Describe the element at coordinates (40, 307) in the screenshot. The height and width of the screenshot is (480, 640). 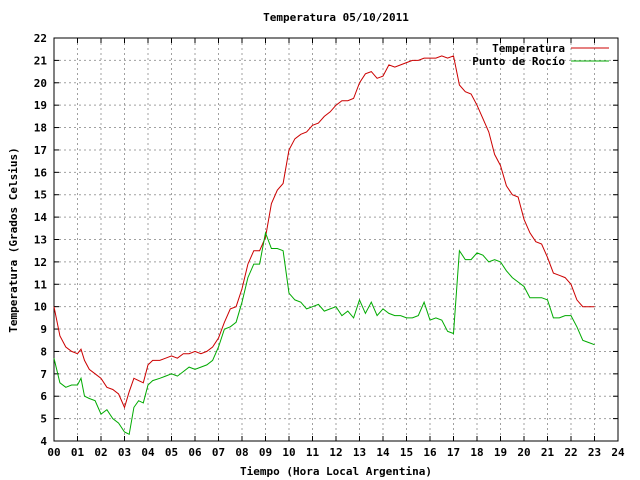
I see `y-tick-label: 10` at that location.